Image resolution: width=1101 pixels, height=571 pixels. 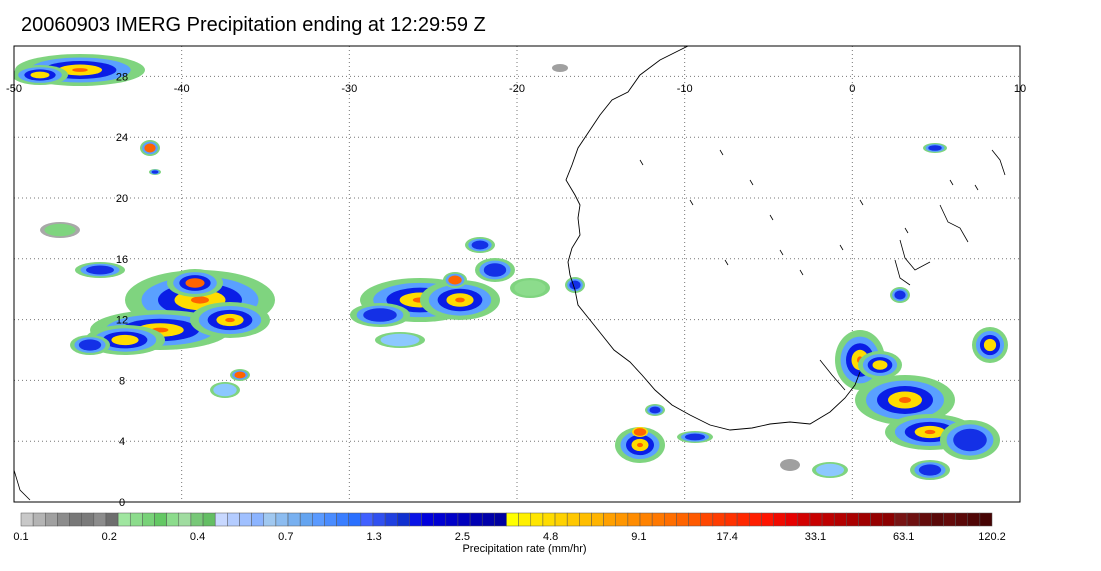 What do you see at coordinates (122, 260) in the screenshot?
I see `latitude-tick-label: 16` at bounding box center [122, 260].